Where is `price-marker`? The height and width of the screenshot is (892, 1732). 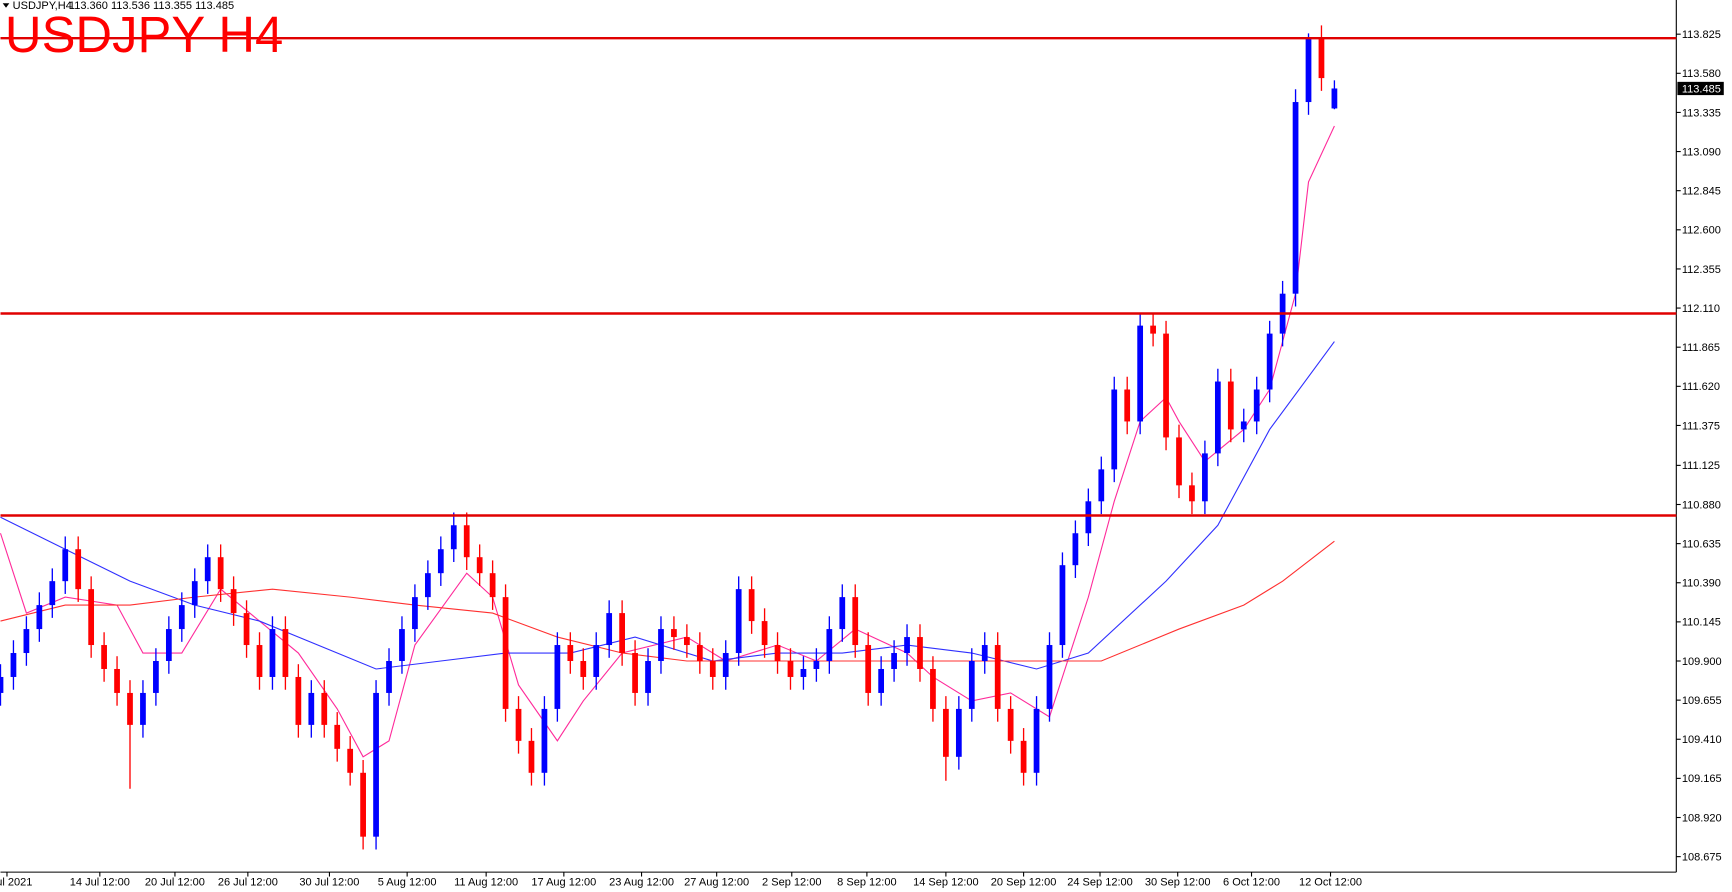 price-marker is located at coordinates (1700, 88).